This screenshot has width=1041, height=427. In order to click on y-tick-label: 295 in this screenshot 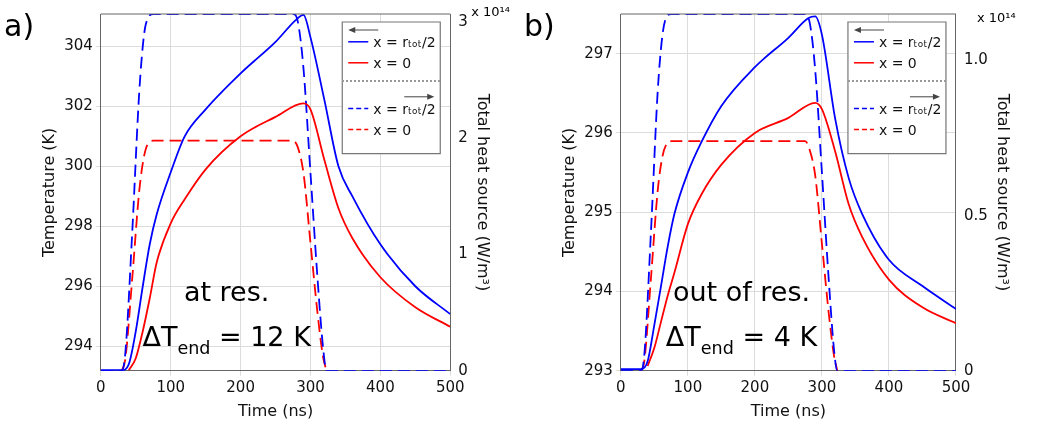, I will do `click(598, 211)`.